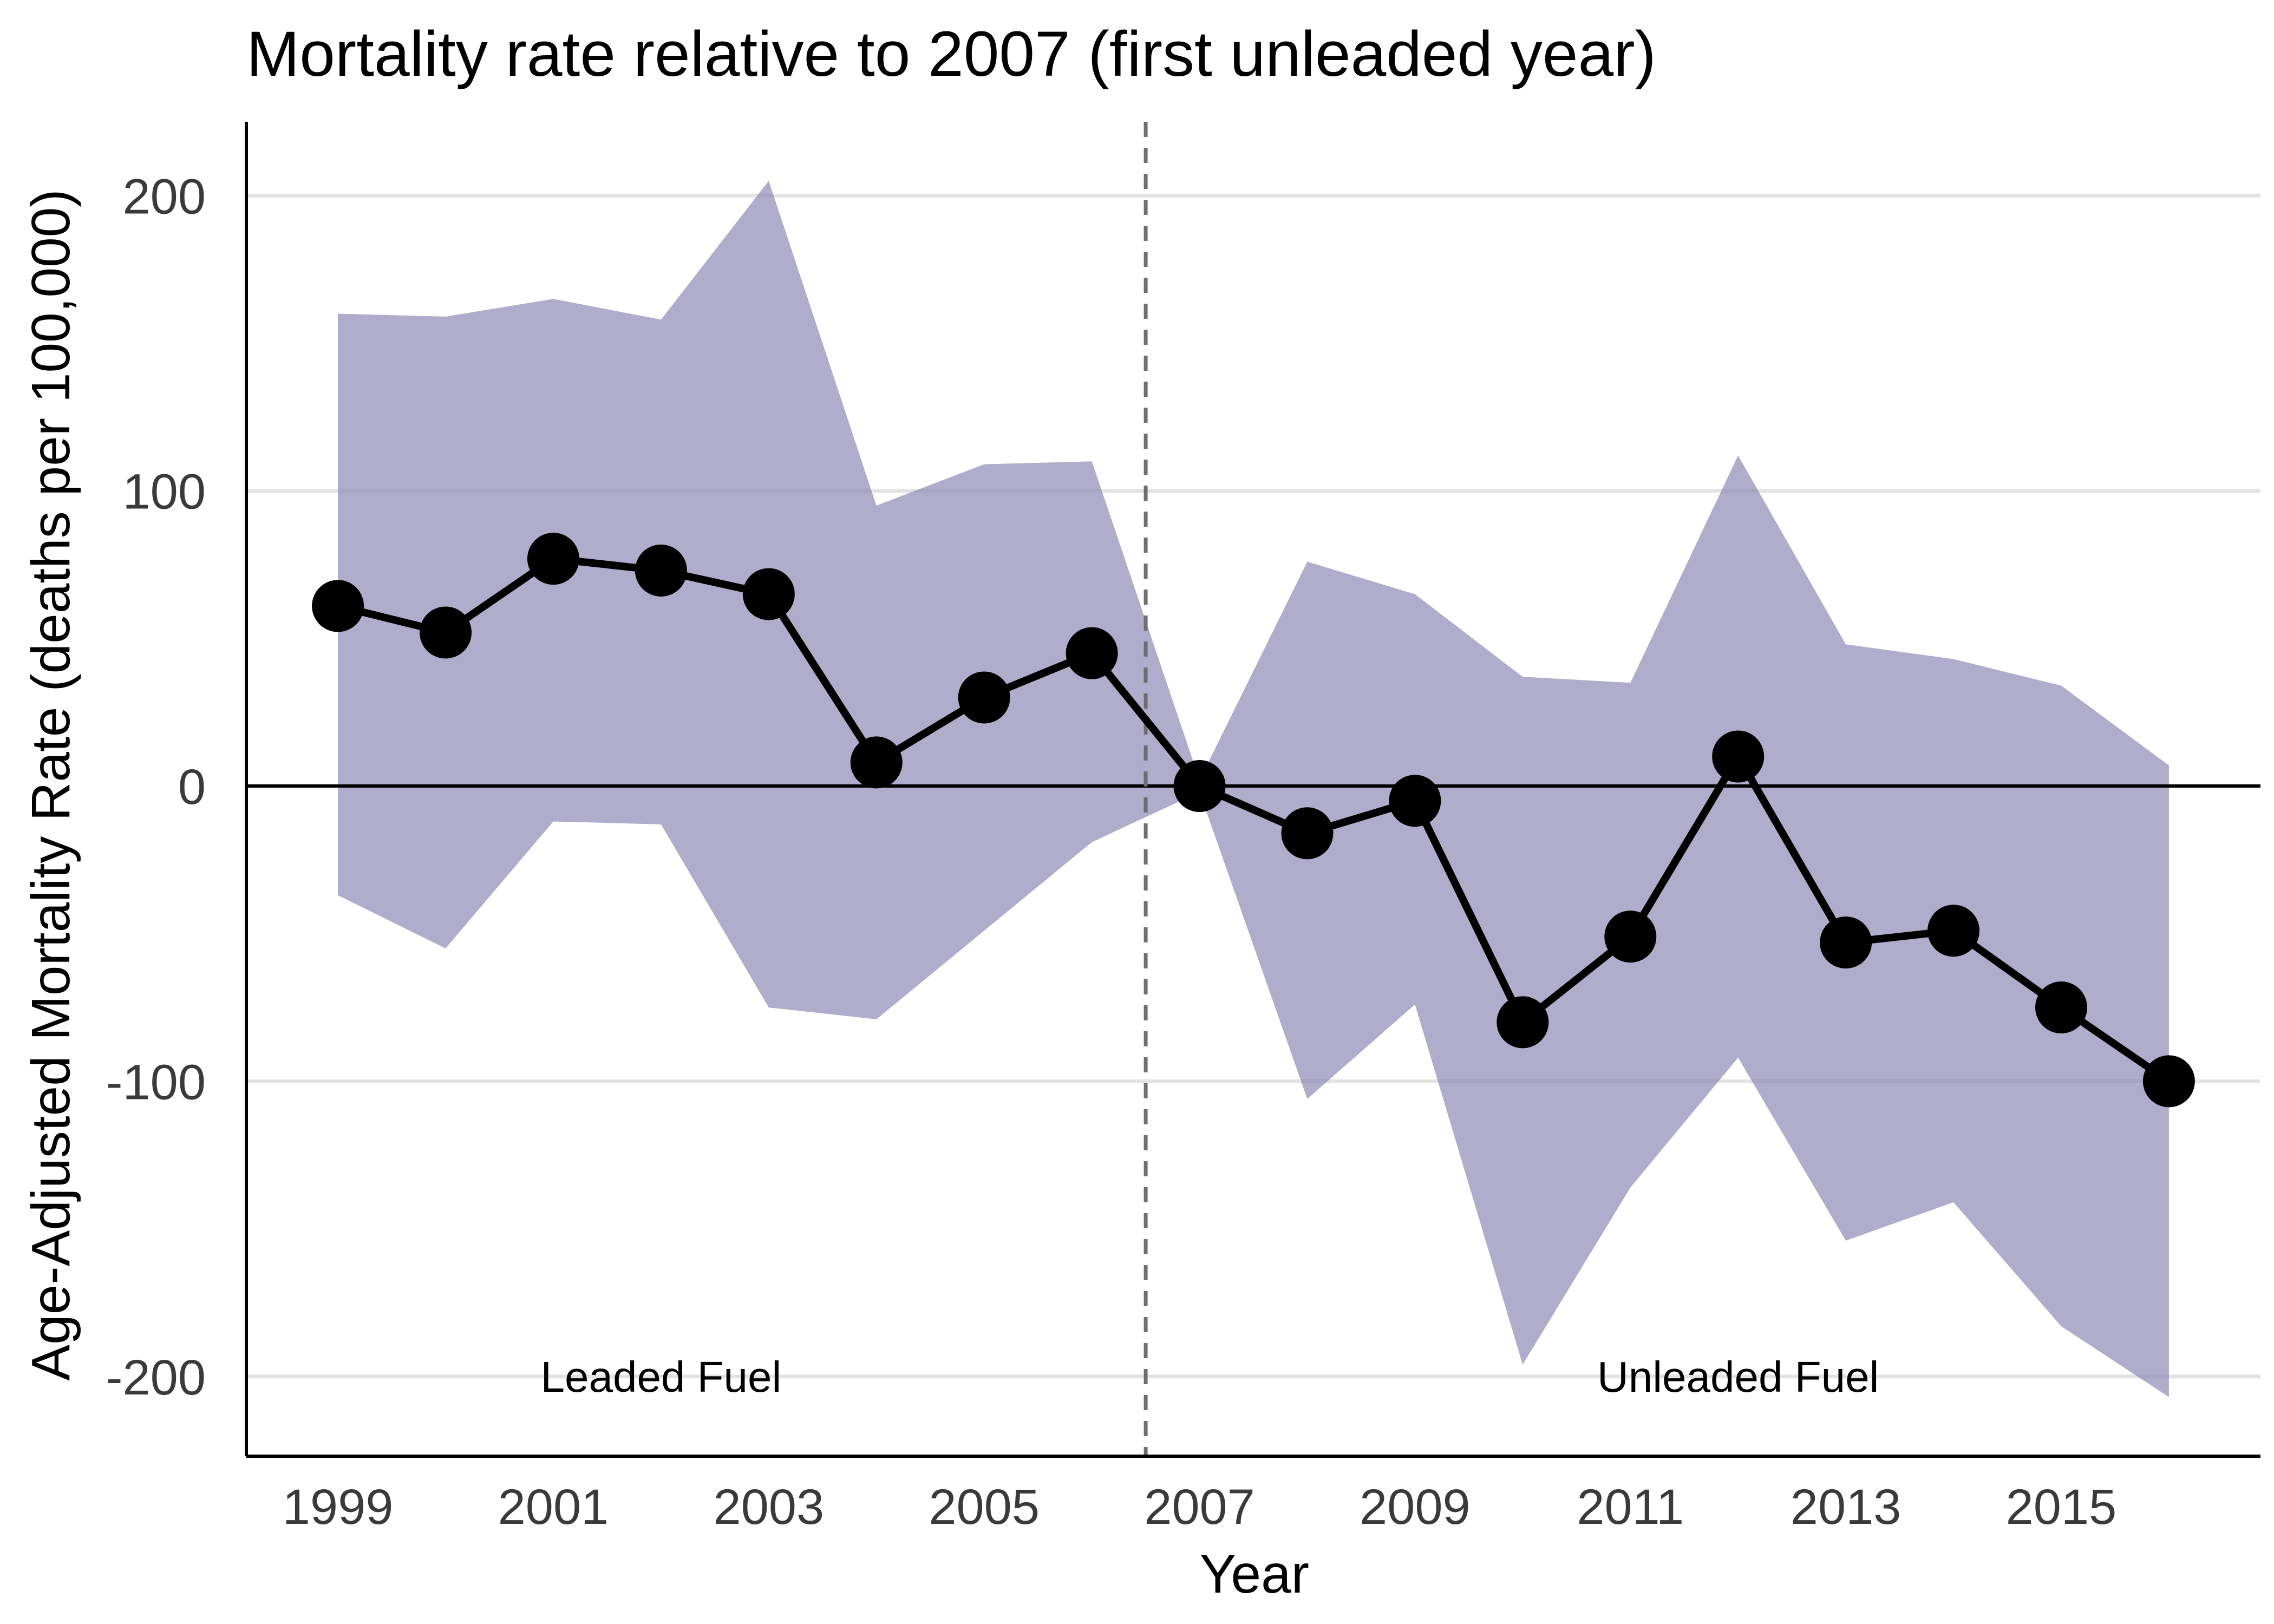 The image size is (2274, 1624). Describe the element at coordinates (769, 594) in the screenshot. I see `data-point-2003` at that location.